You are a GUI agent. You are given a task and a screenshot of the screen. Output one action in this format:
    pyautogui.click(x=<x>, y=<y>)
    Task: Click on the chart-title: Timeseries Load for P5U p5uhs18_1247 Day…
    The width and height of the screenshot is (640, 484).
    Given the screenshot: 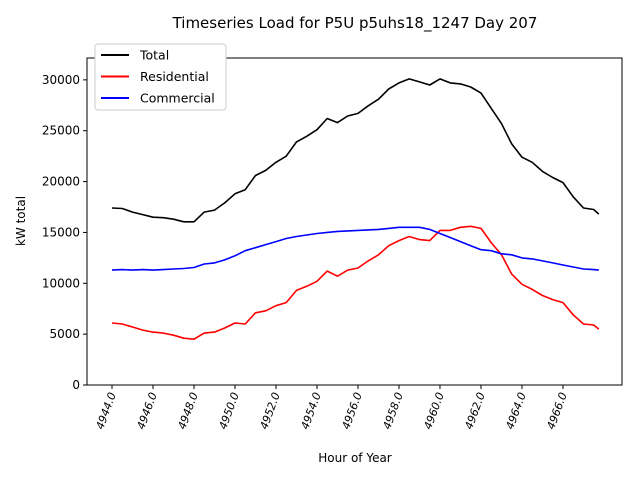 What is the action you would take?
    pyautogui.click(x=355, y=23)
    